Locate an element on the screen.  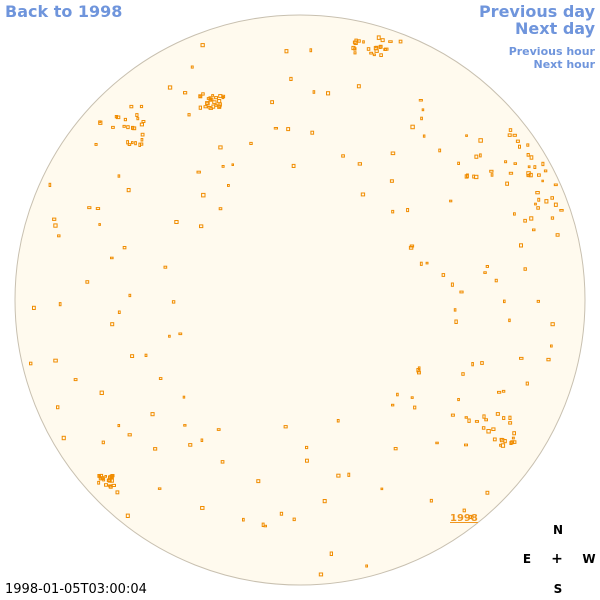
next-day-link: Next day is located at coordinates (555, 28).